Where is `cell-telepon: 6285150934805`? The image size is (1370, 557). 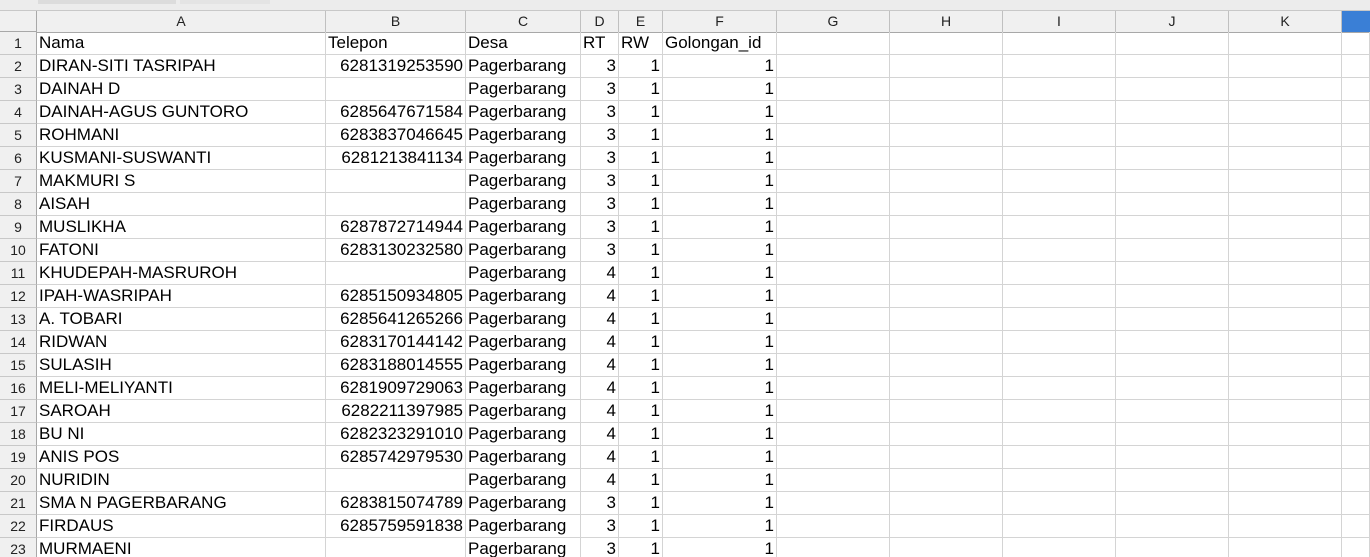
cell-telepon: 6285150934805 is located at coordinates (396, 296).